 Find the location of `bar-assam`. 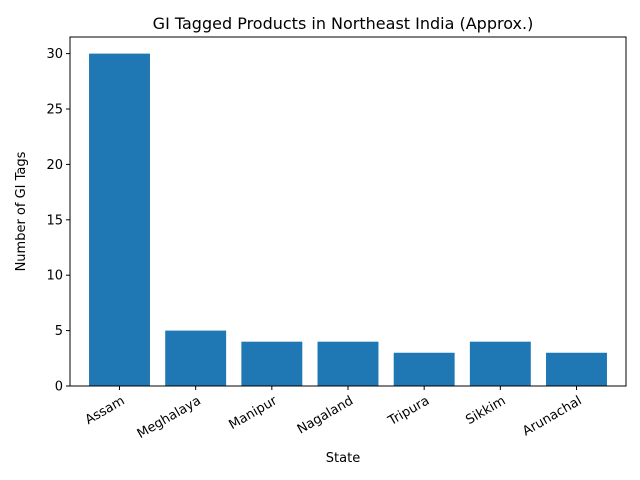

bar-assam is located at coordinates (119, 220).